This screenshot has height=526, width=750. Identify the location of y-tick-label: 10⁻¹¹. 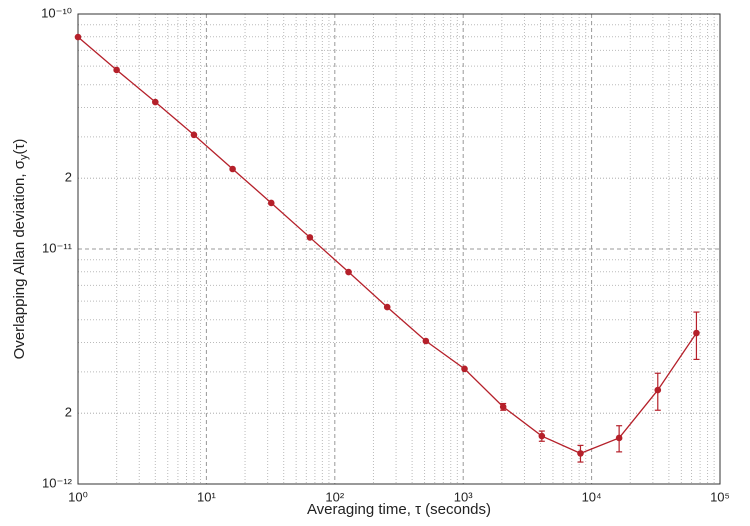
(57, 247).